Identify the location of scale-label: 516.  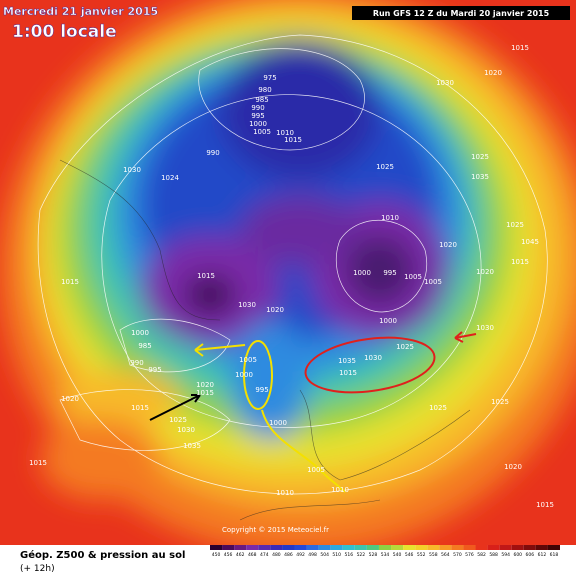
(348, 555).